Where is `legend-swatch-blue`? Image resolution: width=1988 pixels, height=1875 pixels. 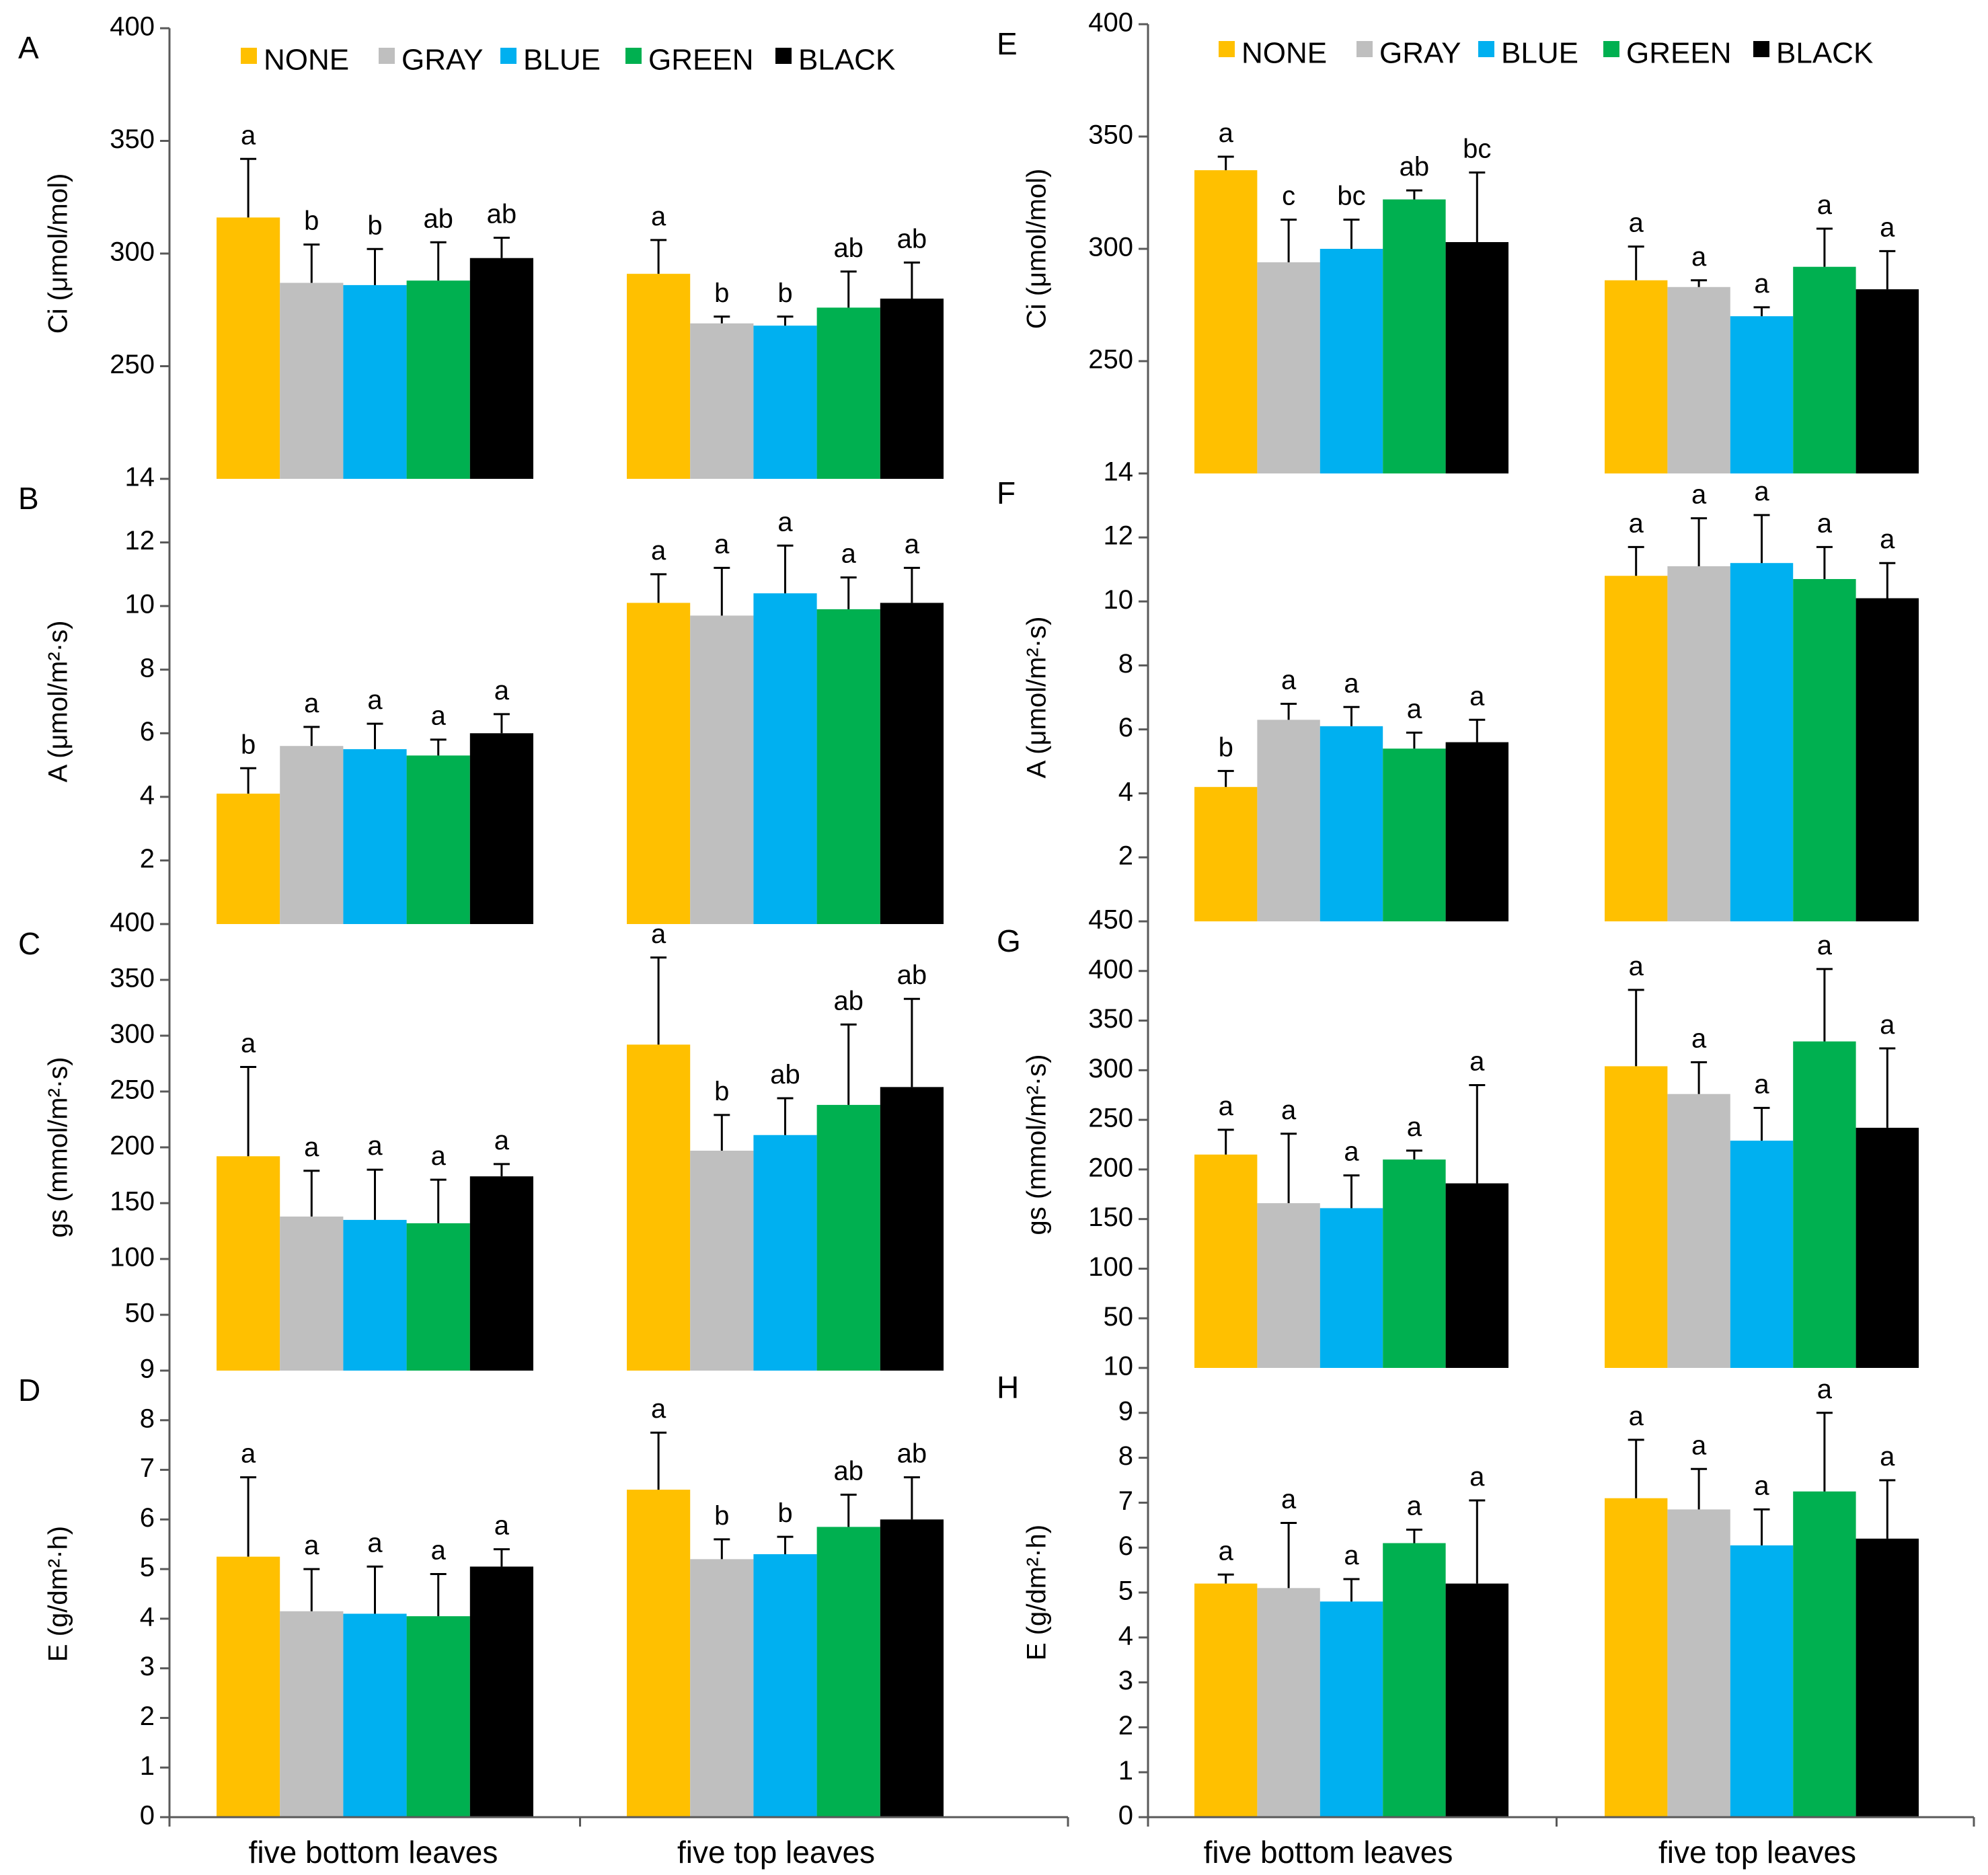
legend-swatch-blue is located at coordinates (1486, 49).